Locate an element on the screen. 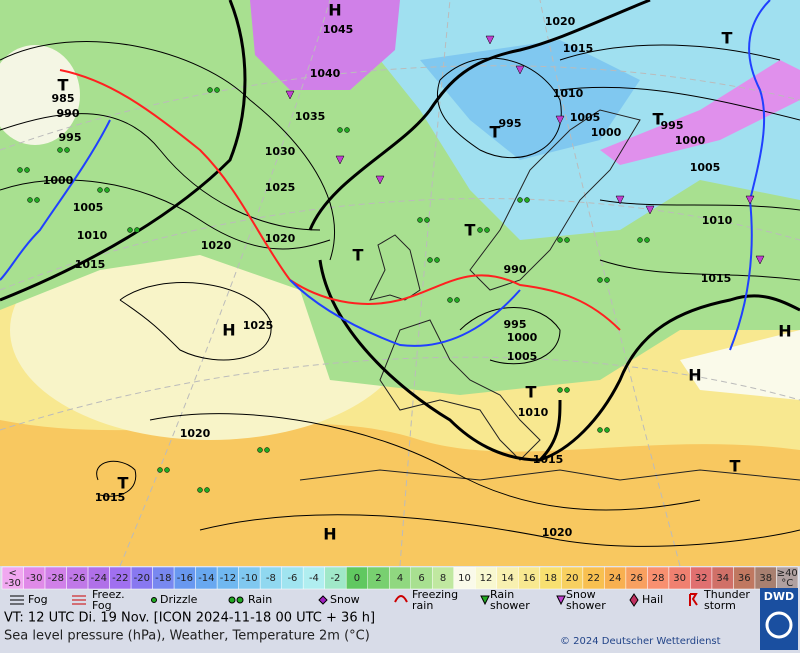 This screenshot has width=800, height=653. scale-label: < is located at coordinates (13, 573).